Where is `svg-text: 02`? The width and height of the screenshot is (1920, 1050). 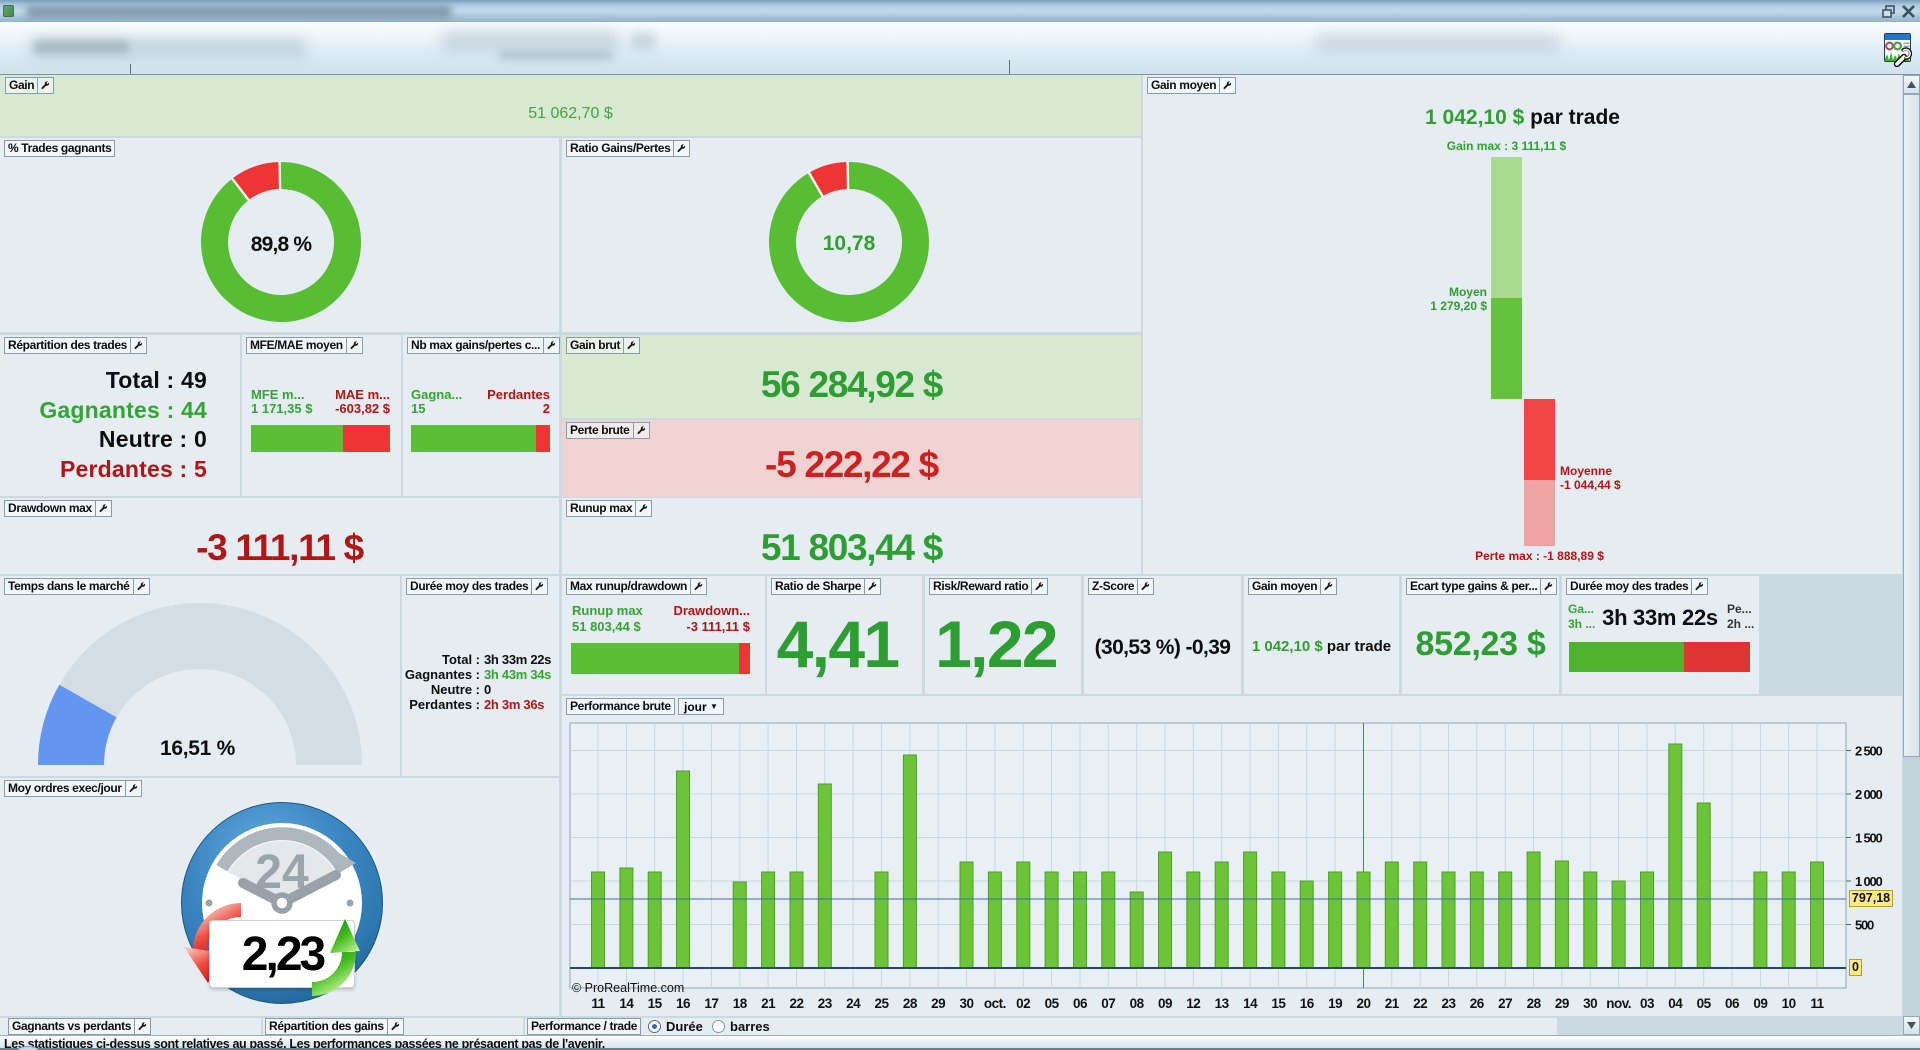
svg-text: 02 is located at coordinates (1023, 1003).